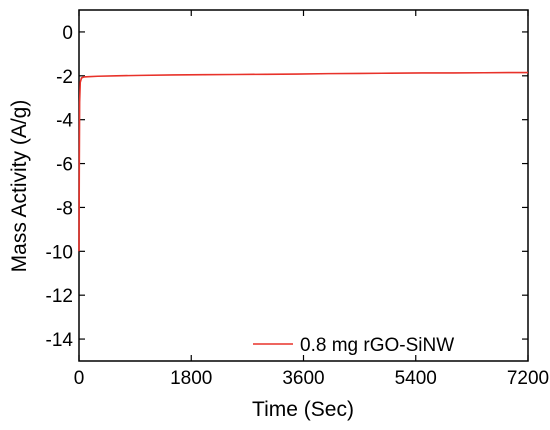 The image size is (550, 430). Describe the element at coordinates (528, 378) in the screenshot. I see `x-tick-label: 7200` at that location.